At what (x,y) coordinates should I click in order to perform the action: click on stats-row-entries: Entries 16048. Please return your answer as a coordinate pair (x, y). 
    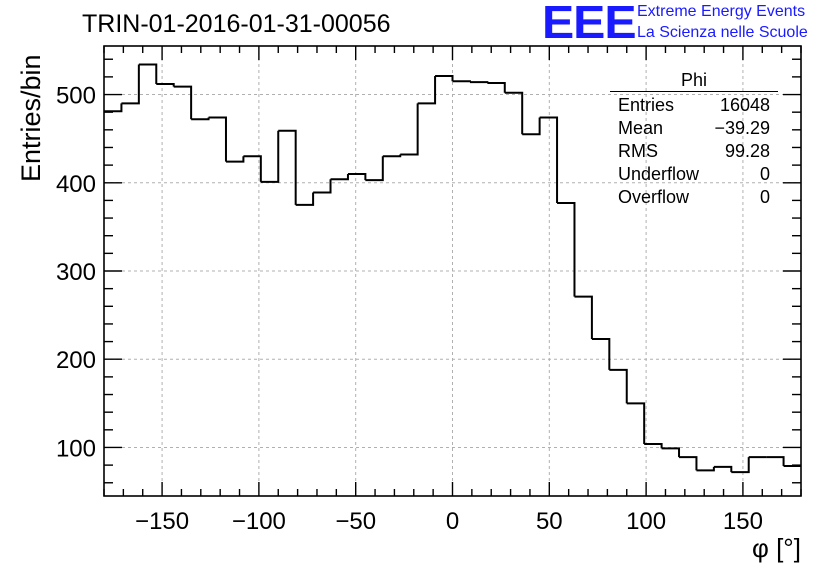
    Looking at the image, I should click on (694, 105).